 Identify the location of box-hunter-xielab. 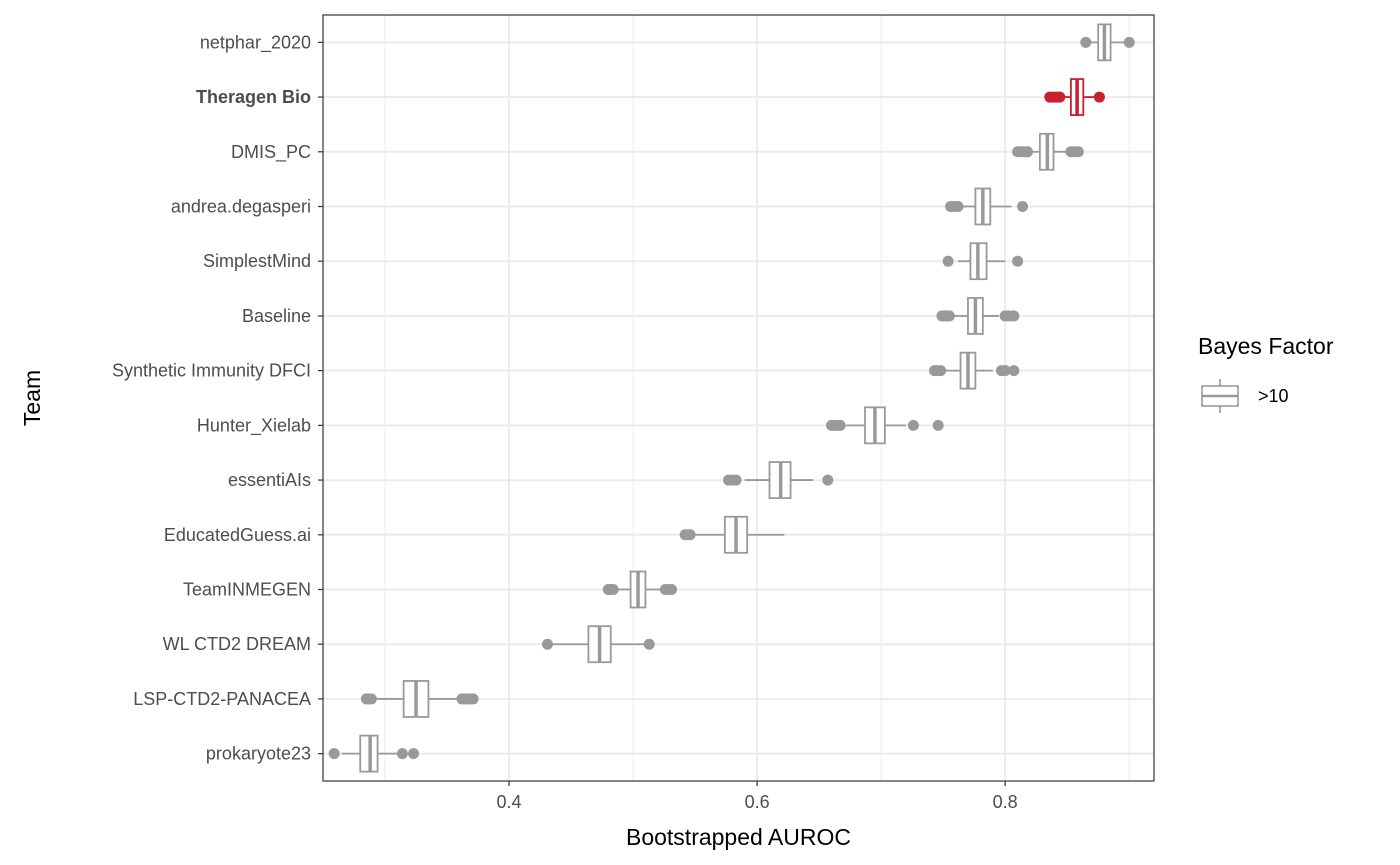
(885, 425).